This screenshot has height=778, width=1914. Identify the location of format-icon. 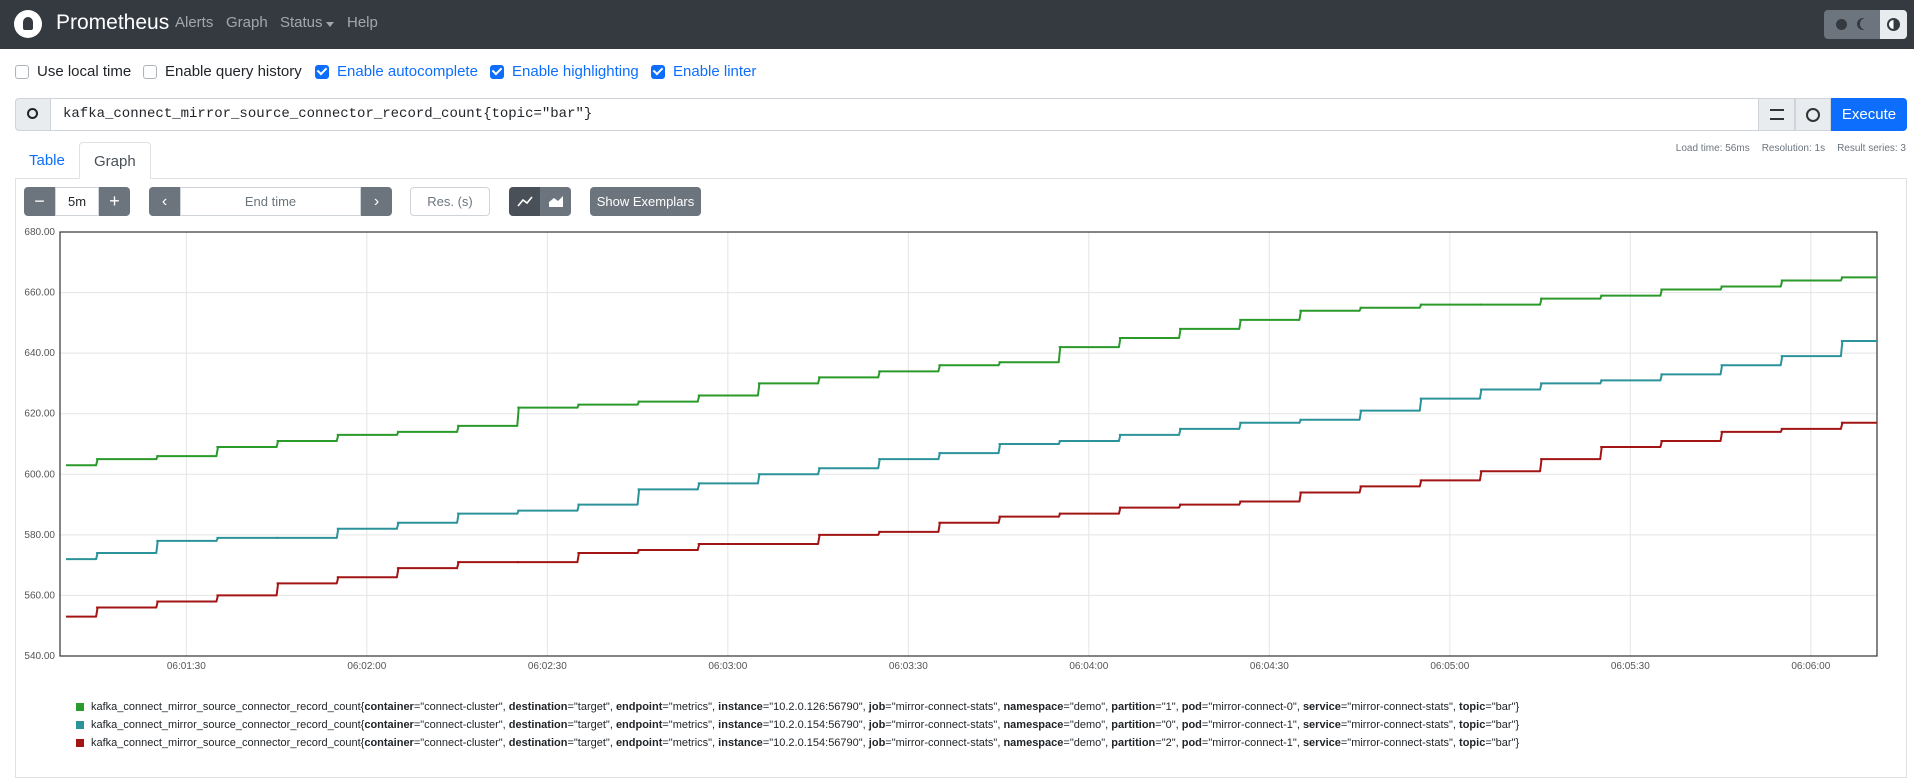
(1777, 114).